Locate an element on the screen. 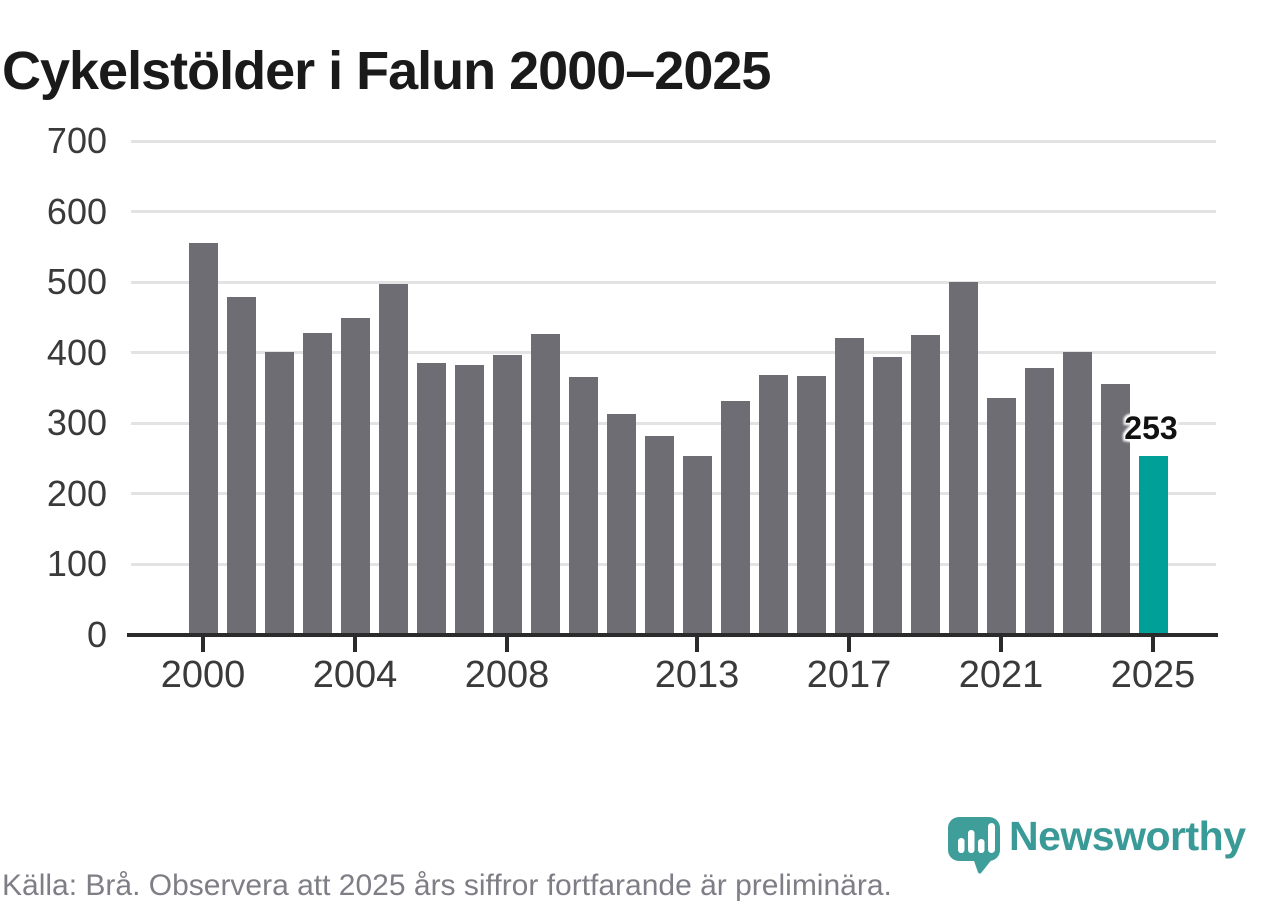  bar-2000 is located at coordinates (203, 439).